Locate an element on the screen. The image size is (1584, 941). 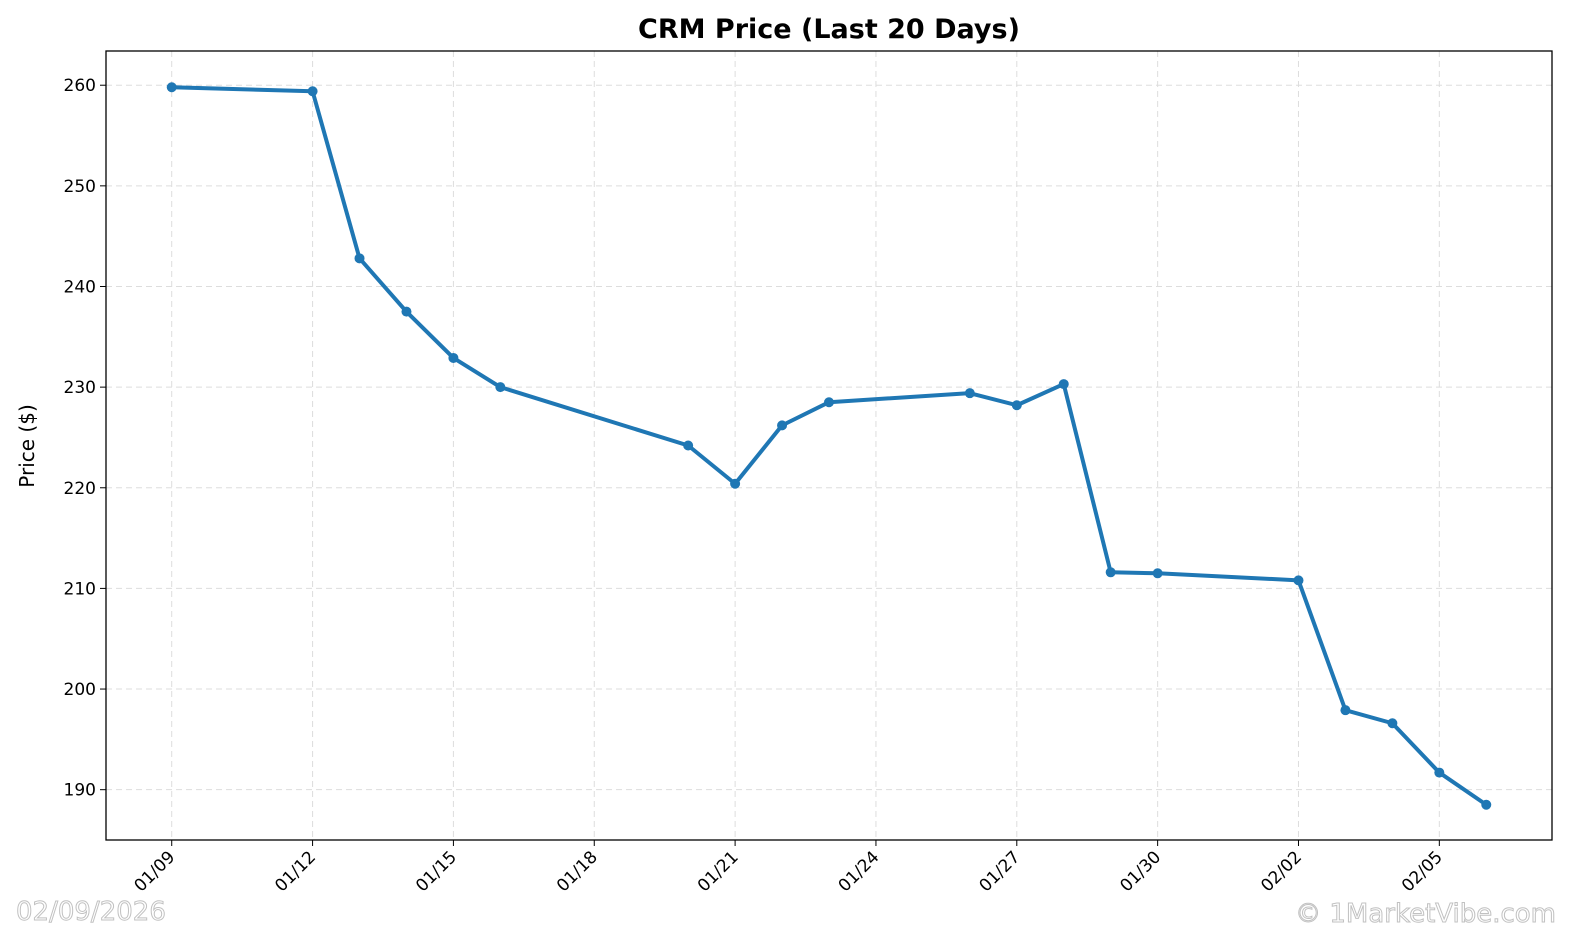
y-tick-label: 230 is located at coordinates (80, 388).